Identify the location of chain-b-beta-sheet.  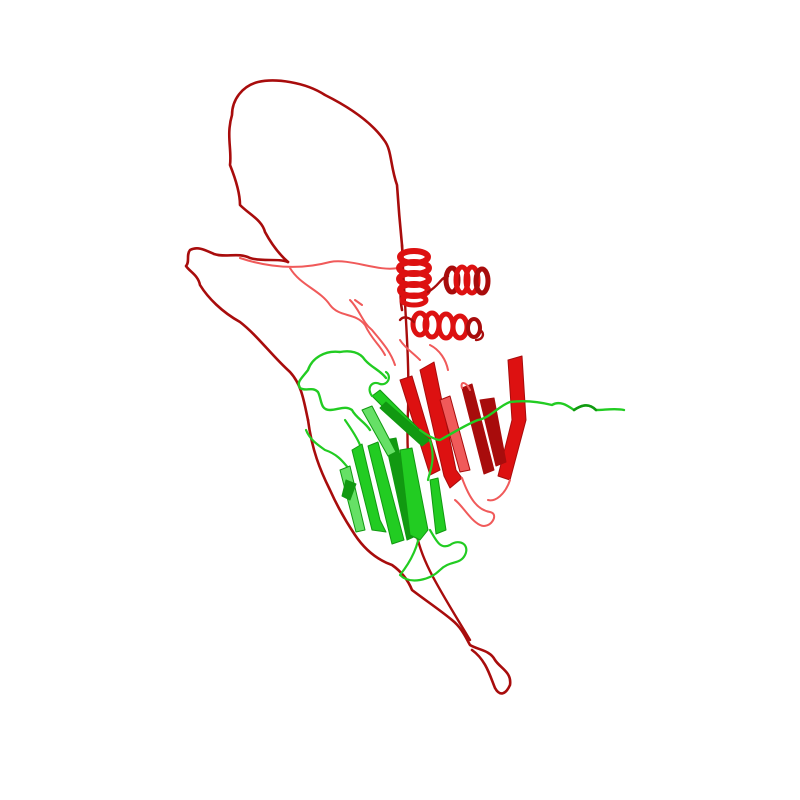
(393, 491).